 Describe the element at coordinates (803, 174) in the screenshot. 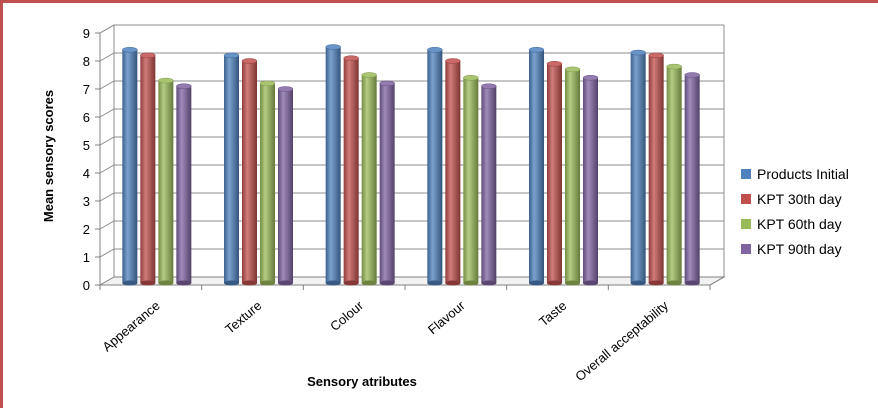

I see `legend-label: Products Initial` at that location.